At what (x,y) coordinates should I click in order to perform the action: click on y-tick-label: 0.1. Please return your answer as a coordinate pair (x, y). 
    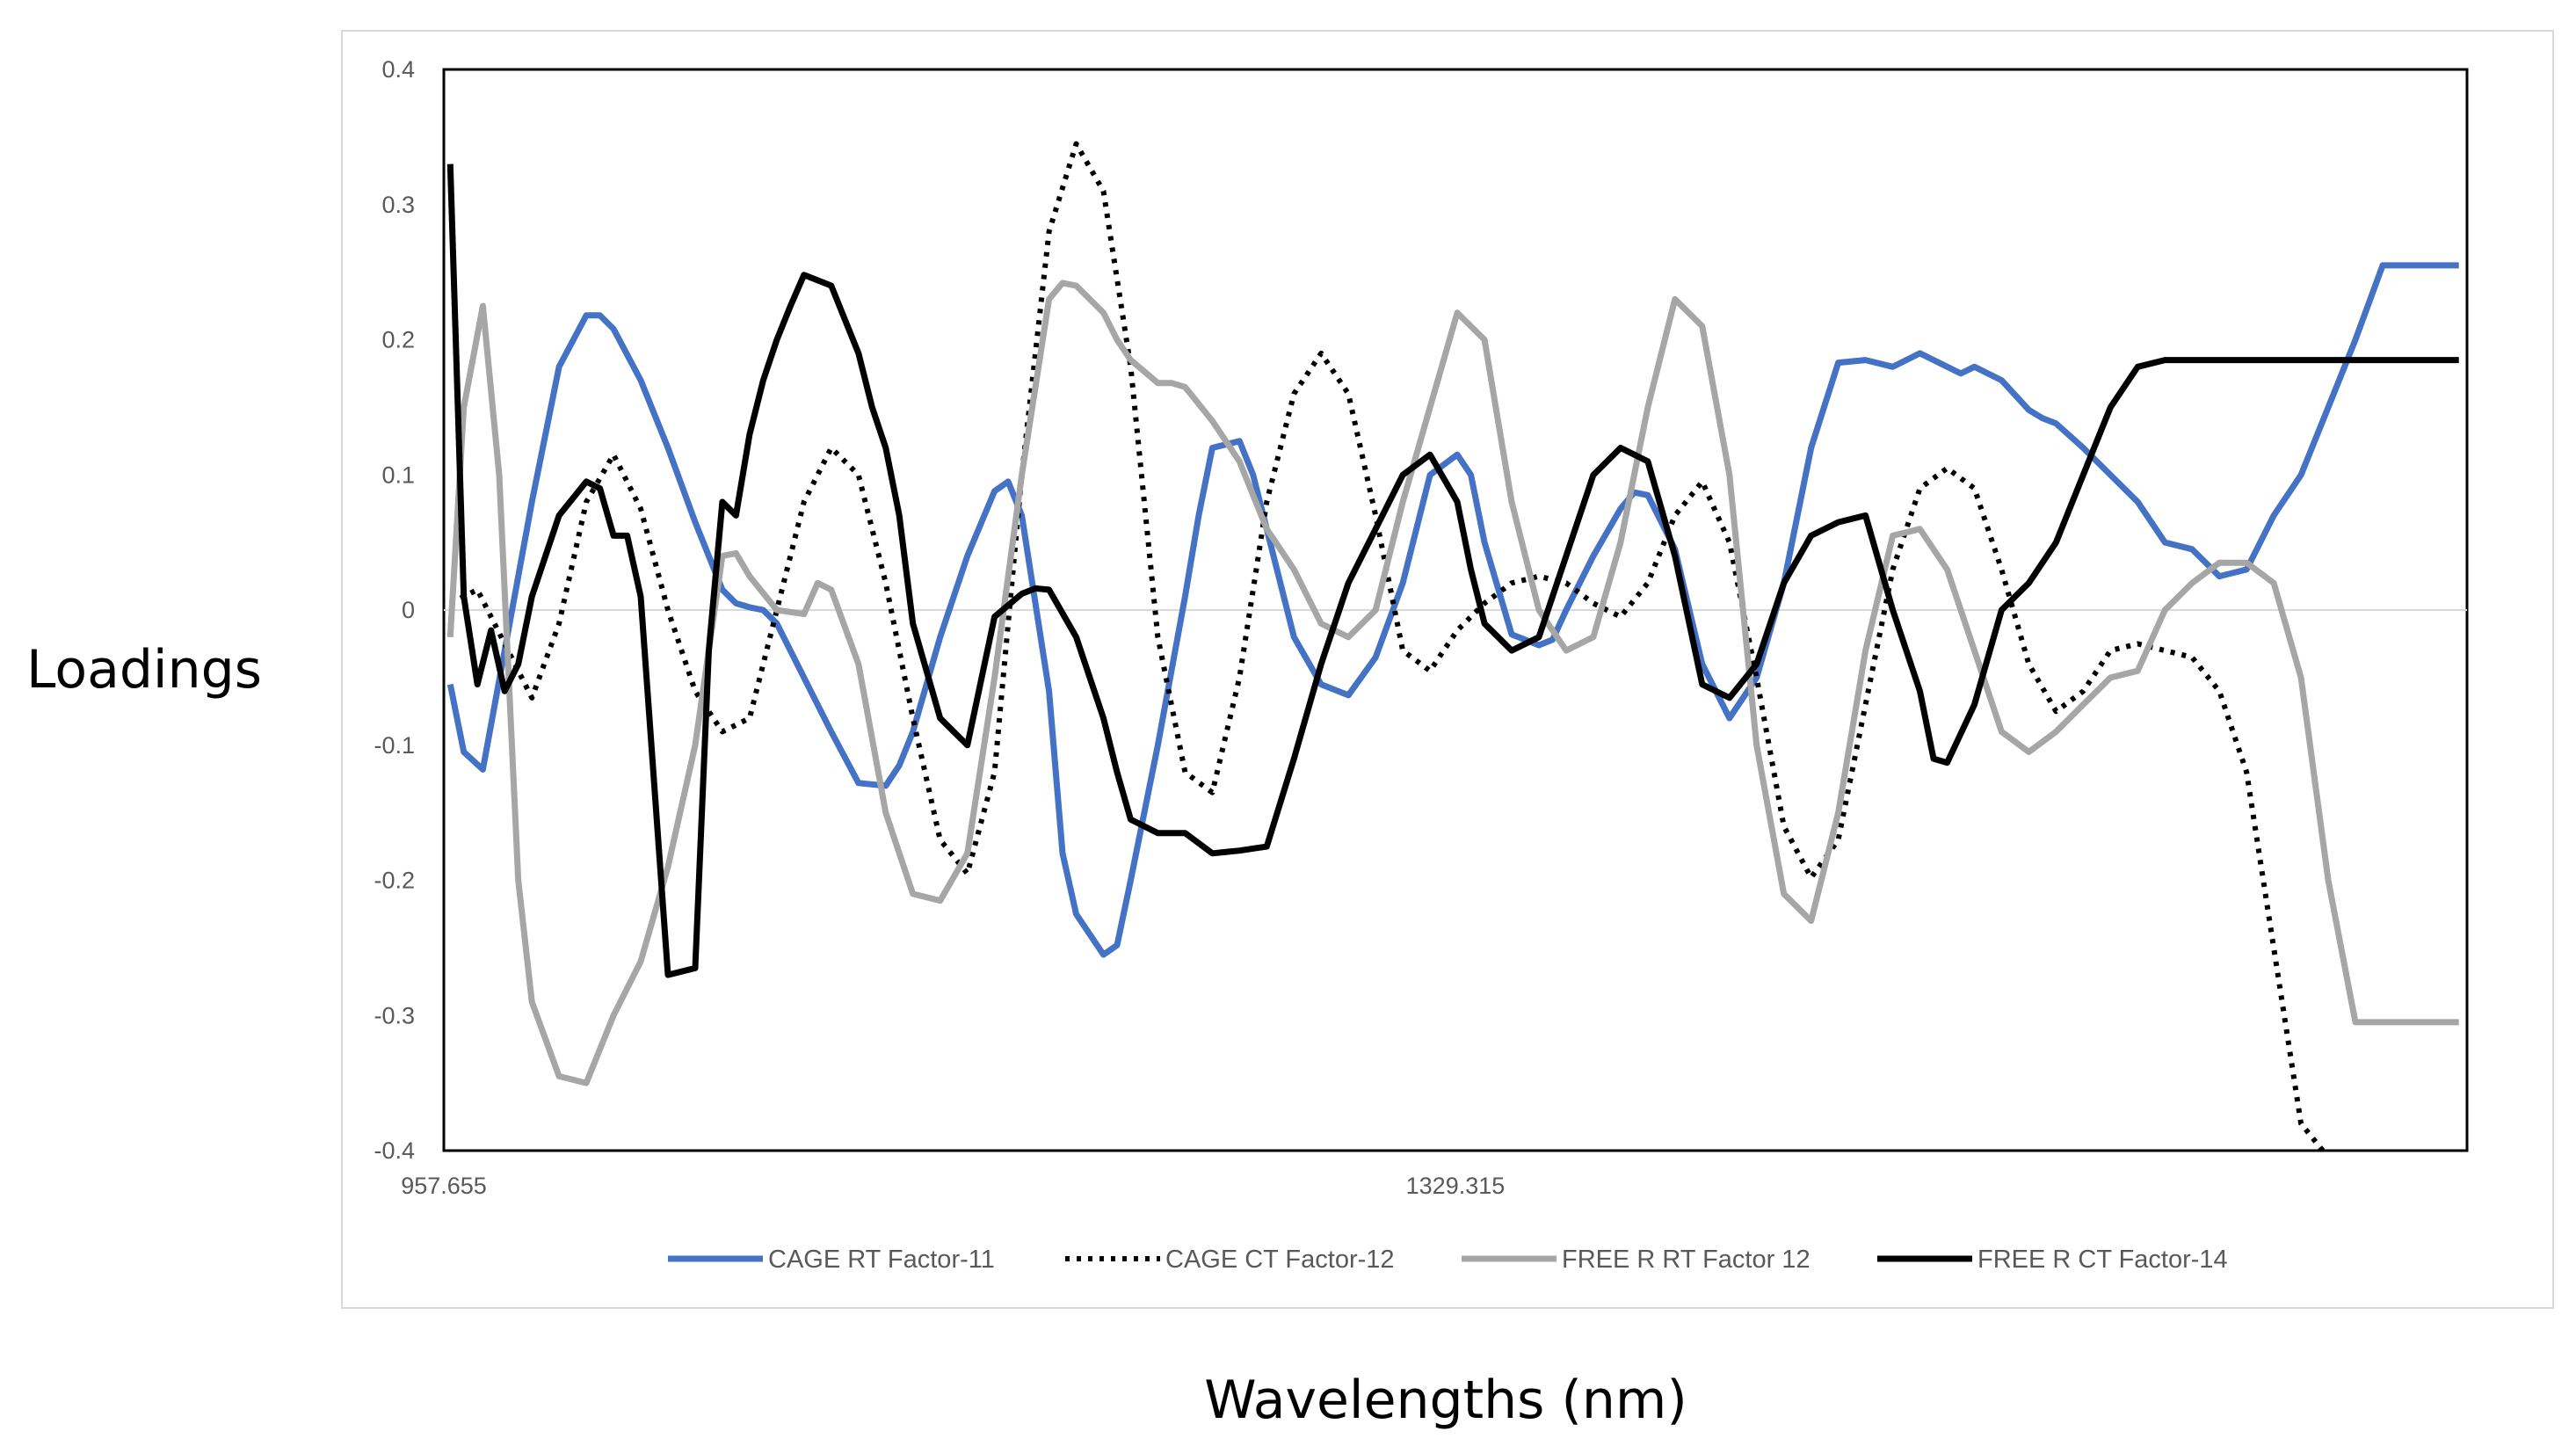
    Looking at the image, I should click on (398, 475).